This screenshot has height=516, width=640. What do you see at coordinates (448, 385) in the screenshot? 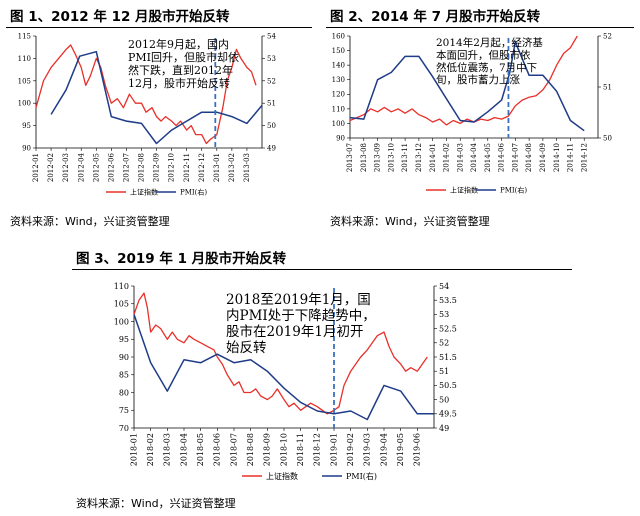
I see `right-y-tick-label: 50.5` at bounding box center [448, 385].